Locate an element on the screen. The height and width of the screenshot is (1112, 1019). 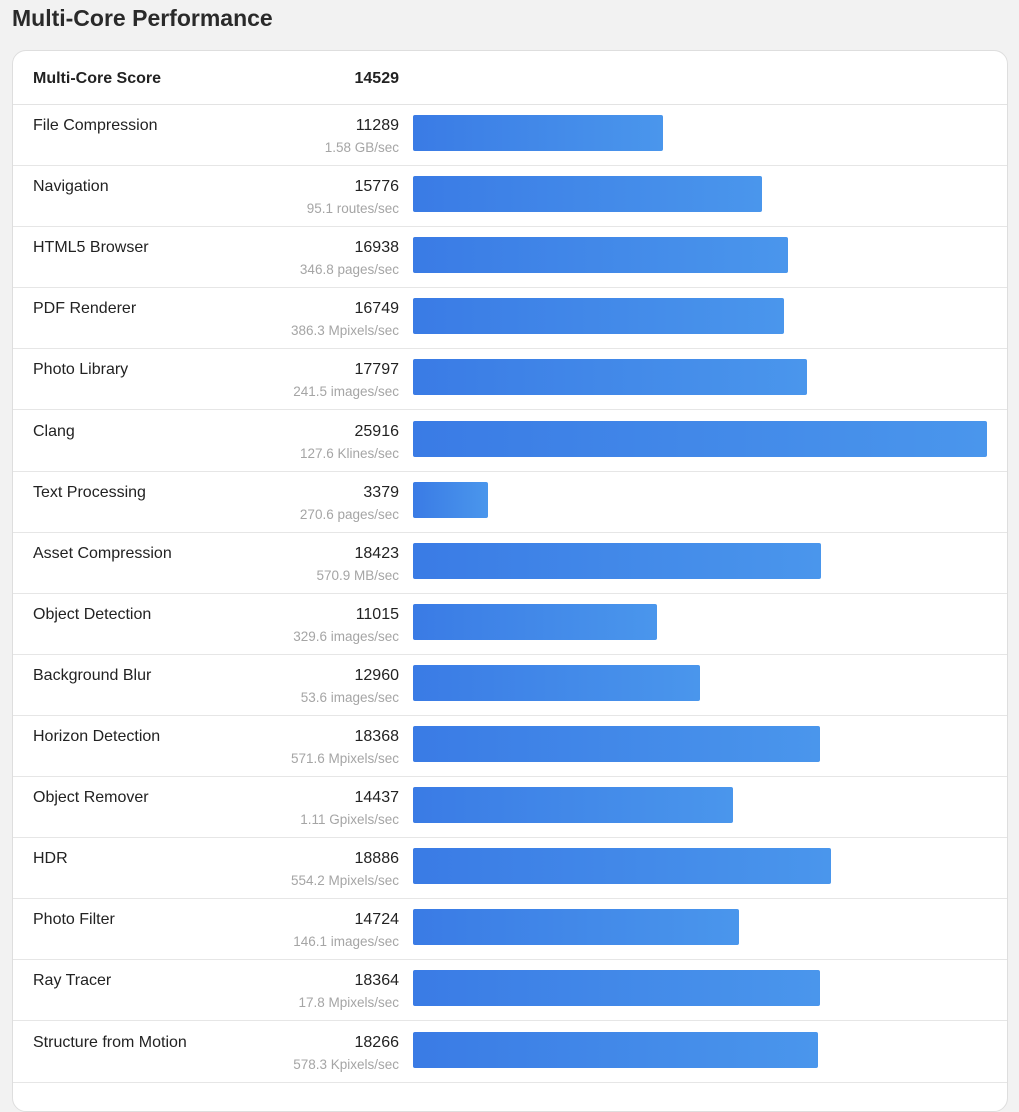
benchmark-row: HTML5 Browser 16938 346.8 pages/sec is located at coordinates (510, 258).